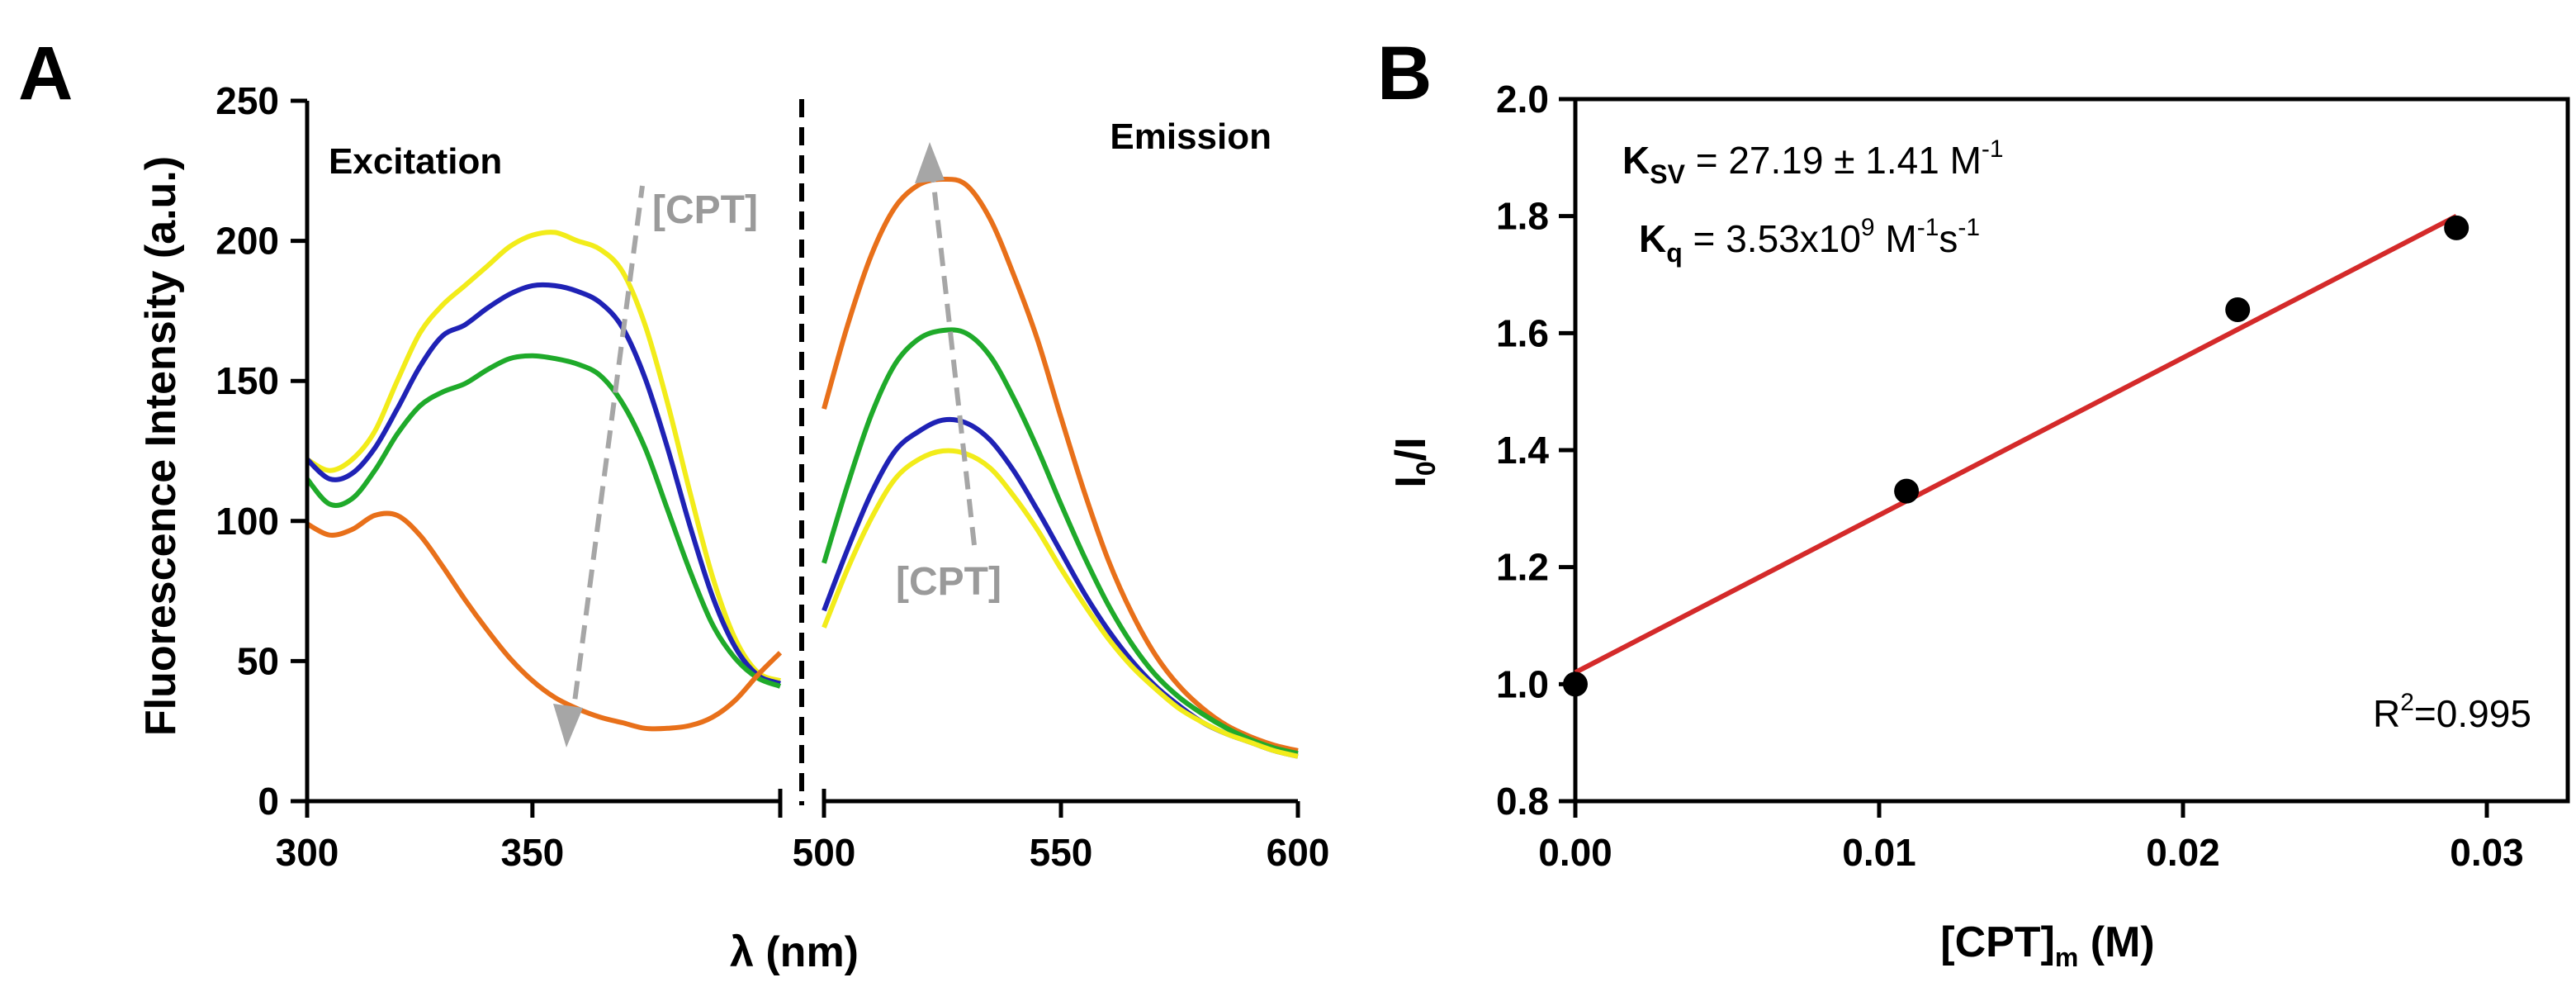  What do you see at coordinates (1060, 603) in the screenshot?
I see `emission-series-yellow` at bounding box center [1060, 603].